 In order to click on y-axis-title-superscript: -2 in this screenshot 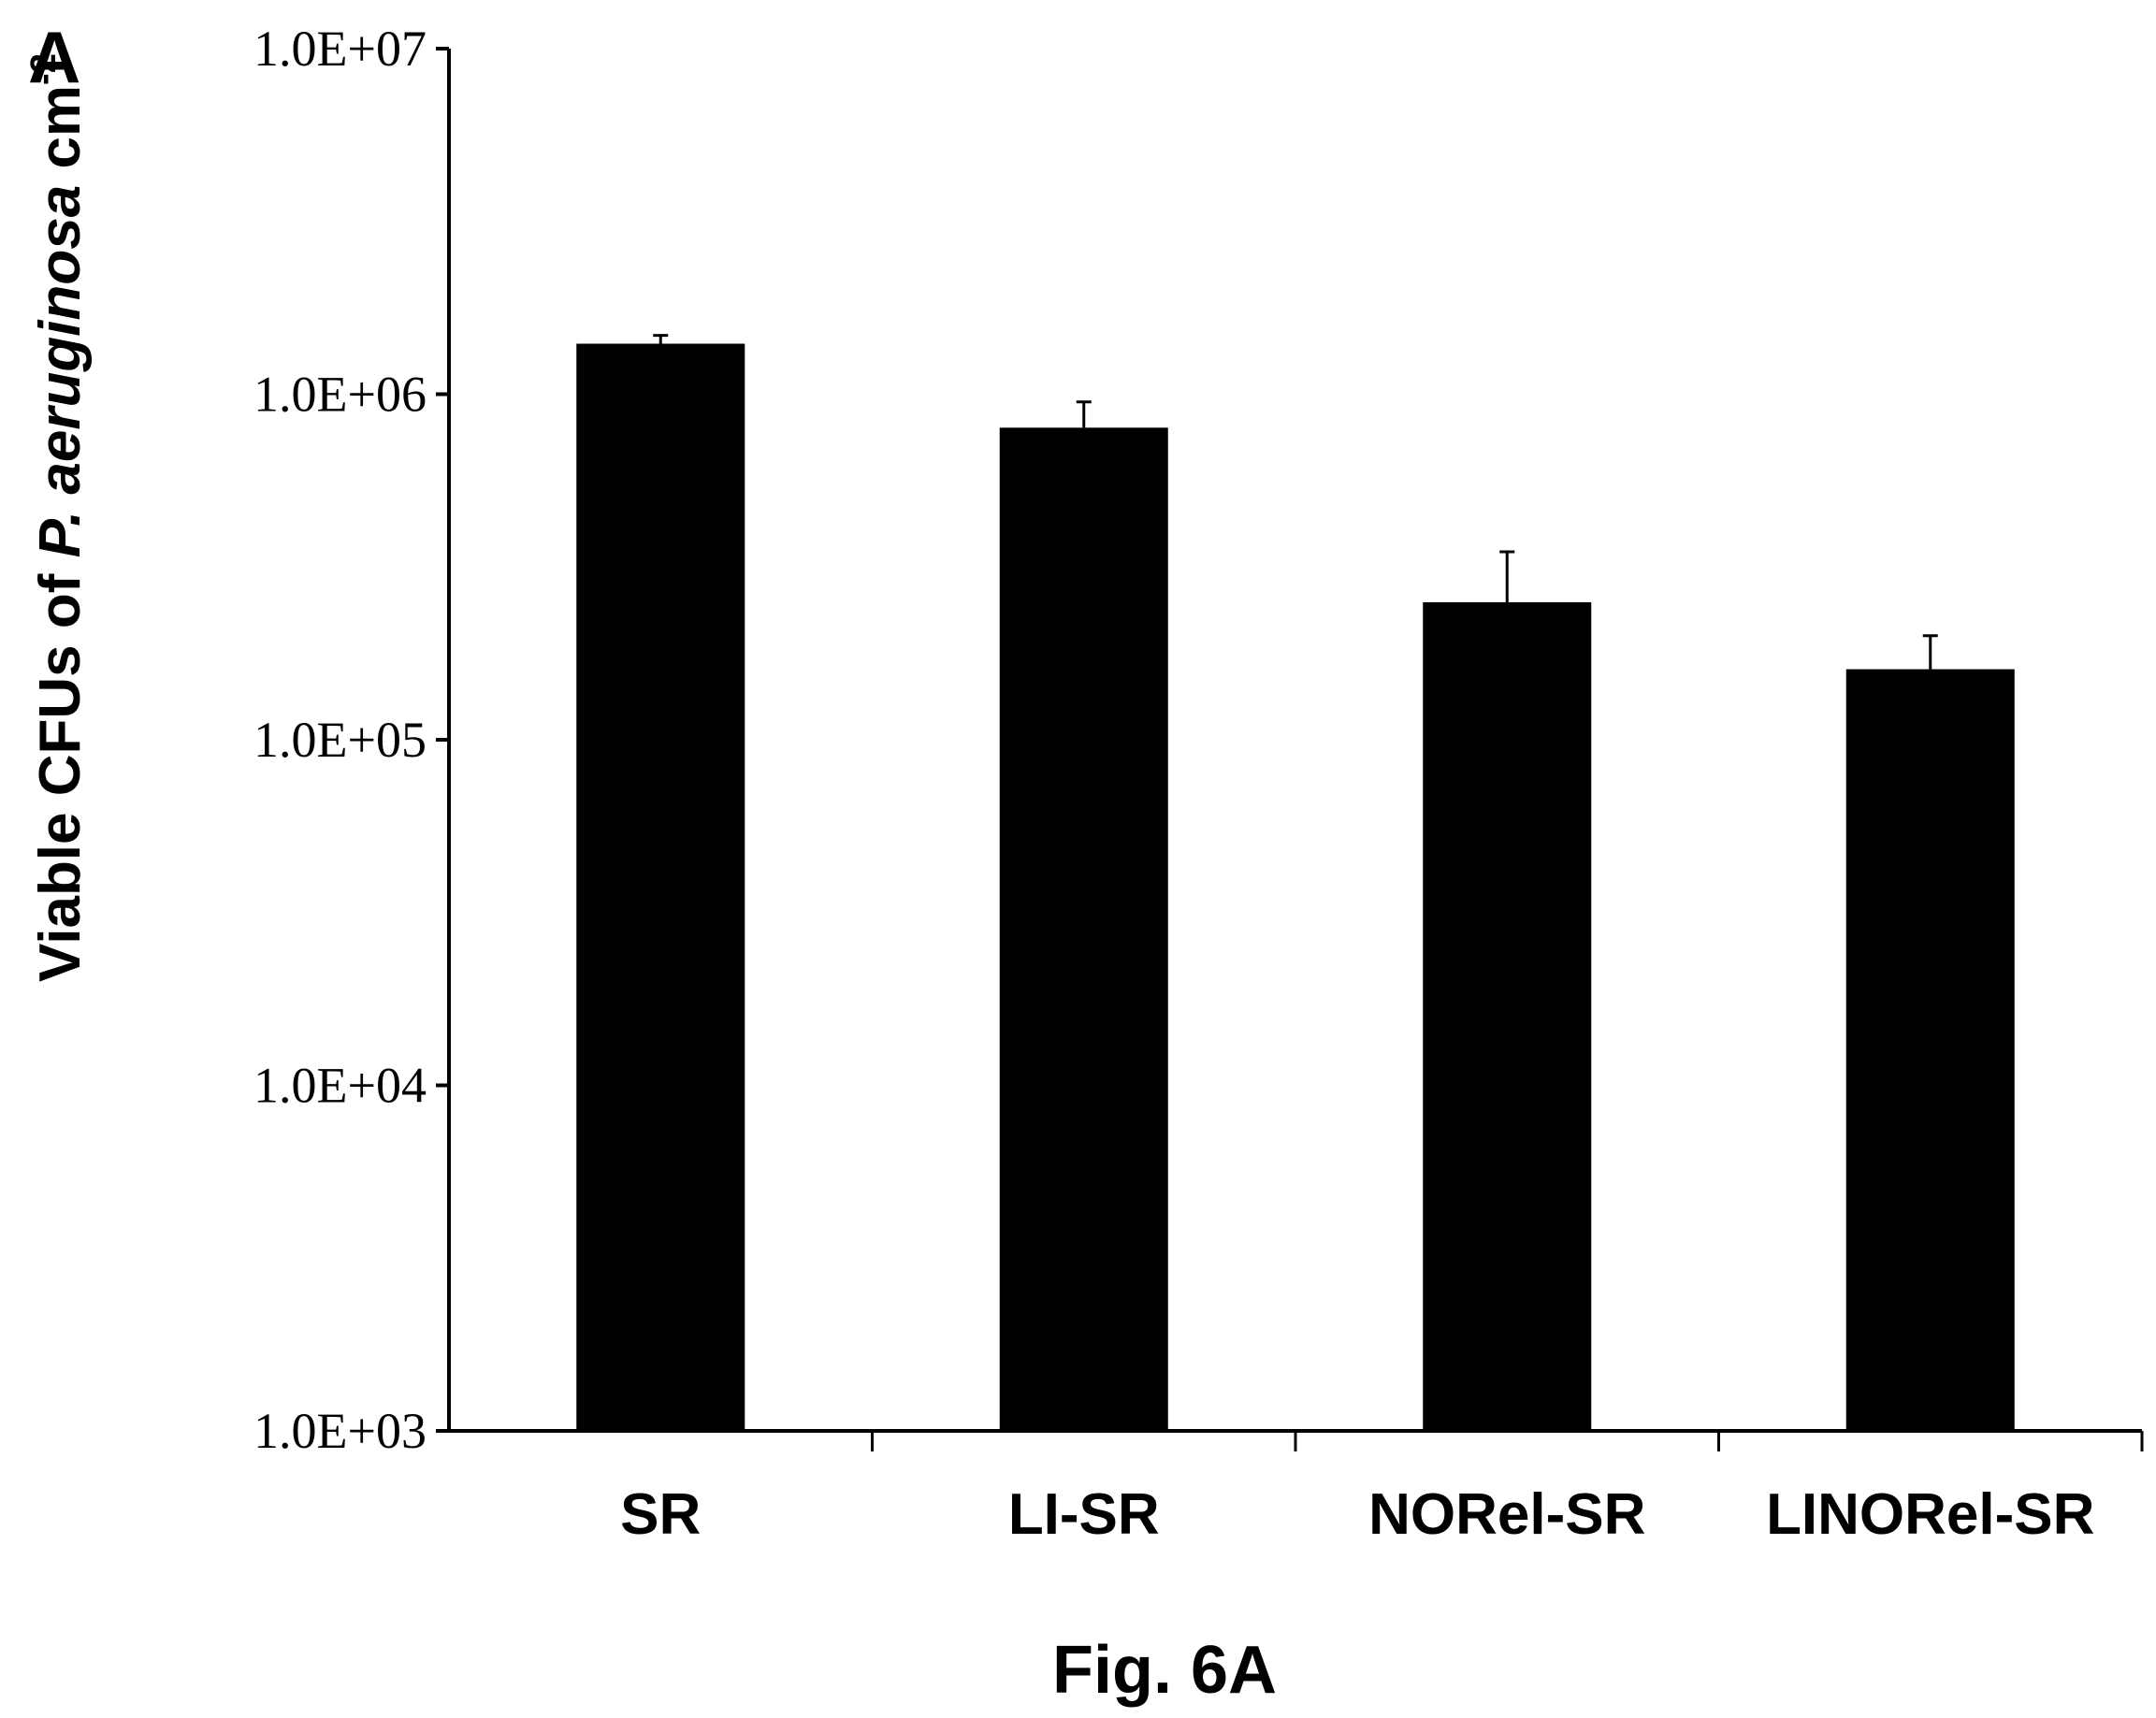, I will do `click(44, 69)`.